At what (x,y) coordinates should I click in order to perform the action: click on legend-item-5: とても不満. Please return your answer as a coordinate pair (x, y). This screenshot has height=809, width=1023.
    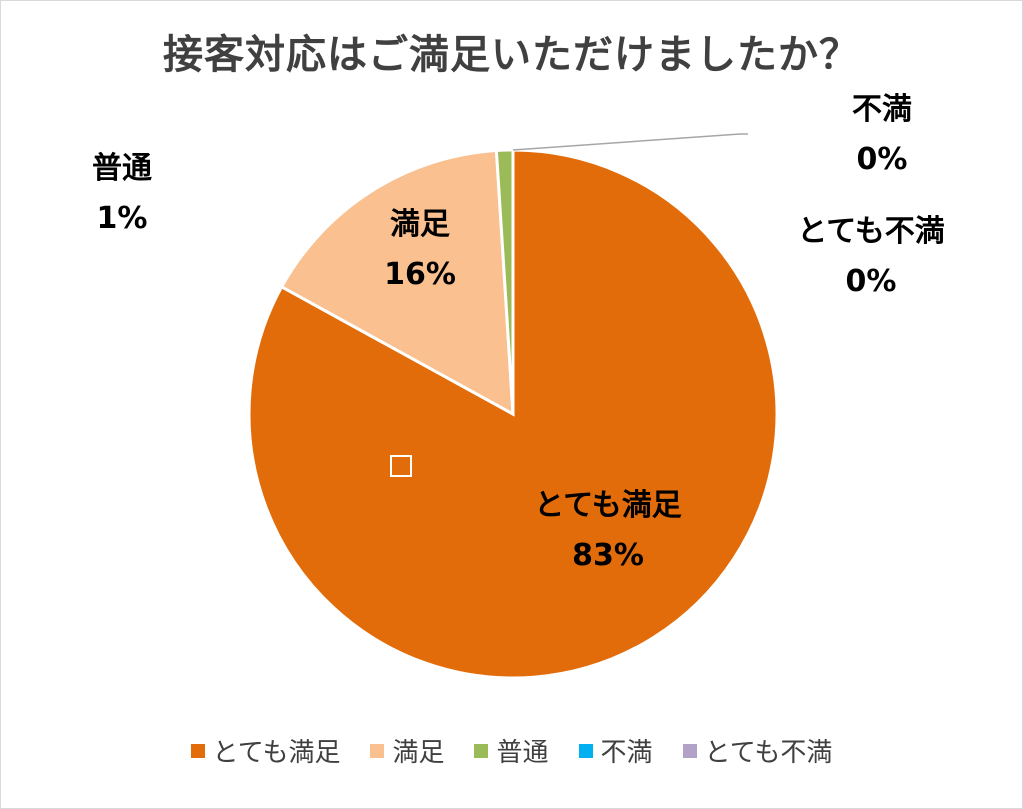
    Looking at the image, I should click on (757, 750).